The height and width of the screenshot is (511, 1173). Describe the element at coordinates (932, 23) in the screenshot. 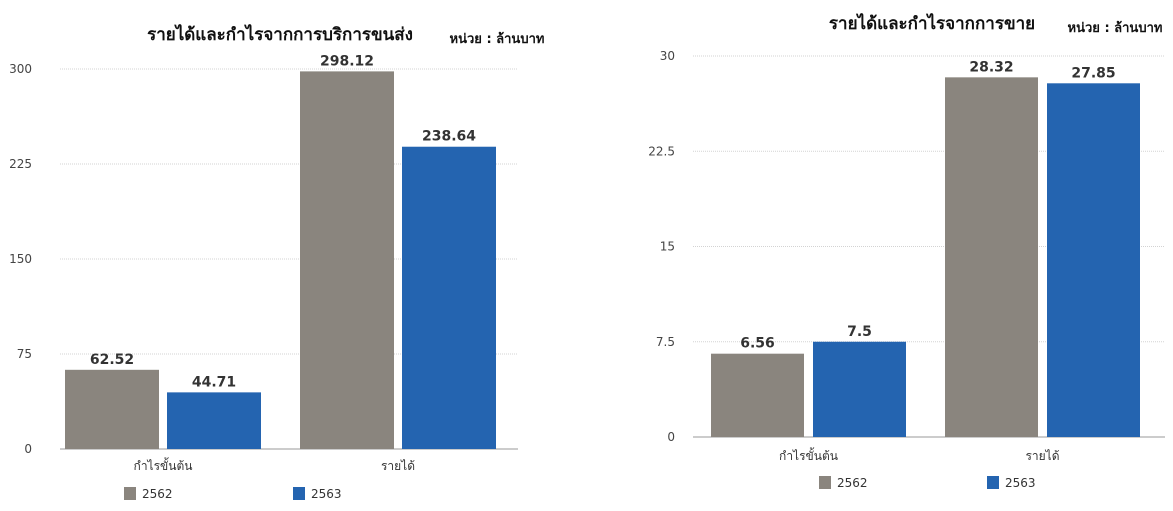

I see `chart-title: รายได้และกำไรจากการขาย` at that location.